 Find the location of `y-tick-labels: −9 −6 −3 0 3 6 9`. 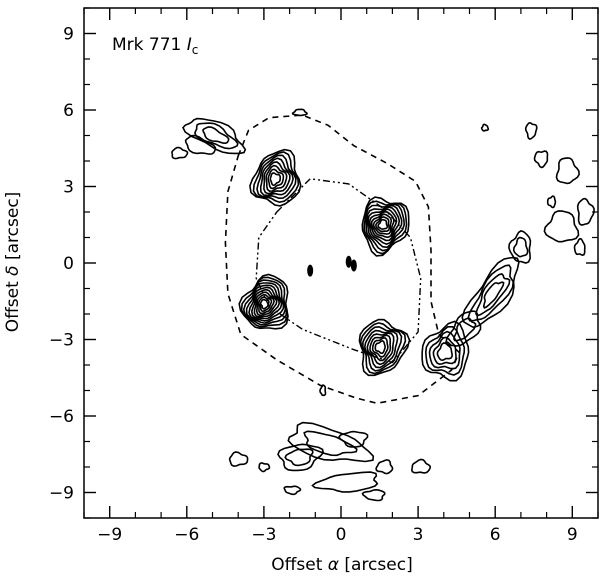

y-tick-labels: −9 −6 −3 0 3 6 9 is located at coordinates (61, 264).